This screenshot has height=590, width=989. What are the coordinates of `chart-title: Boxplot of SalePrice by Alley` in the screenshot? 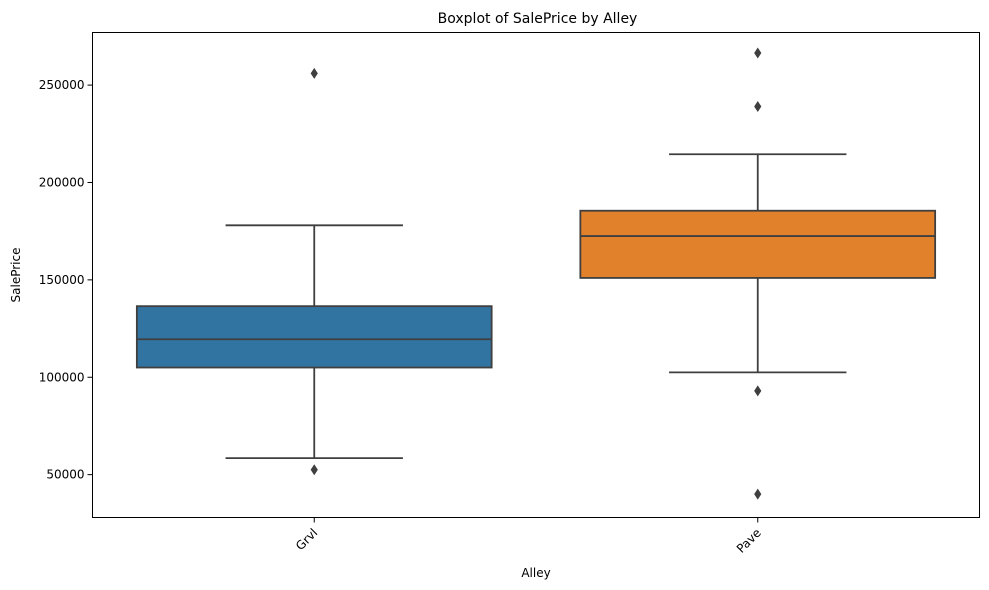 It's located at (538, 19).